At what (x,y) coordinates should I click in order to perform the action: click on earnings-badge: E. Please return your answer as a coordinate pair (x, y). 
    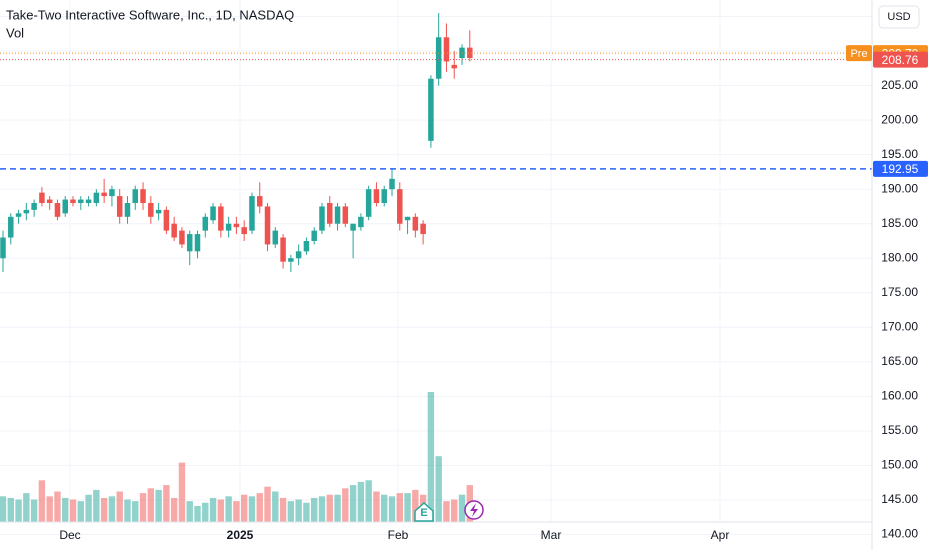
    Looking at the image, I should click on (423, 513).